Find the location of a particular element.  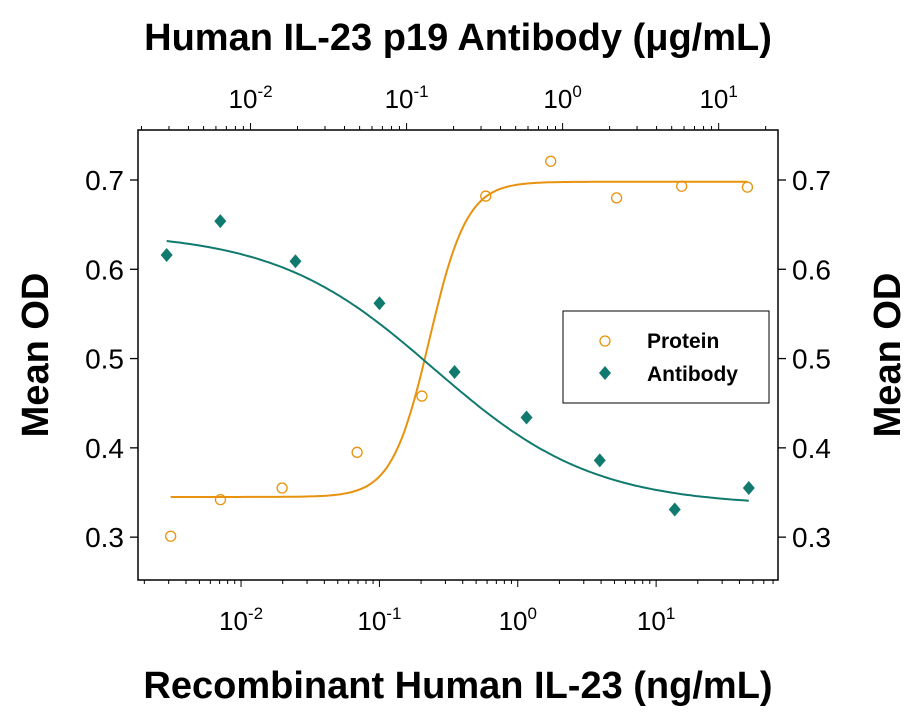

top-x-tick-label: 10⁻² is located at coordinates (251, 98).